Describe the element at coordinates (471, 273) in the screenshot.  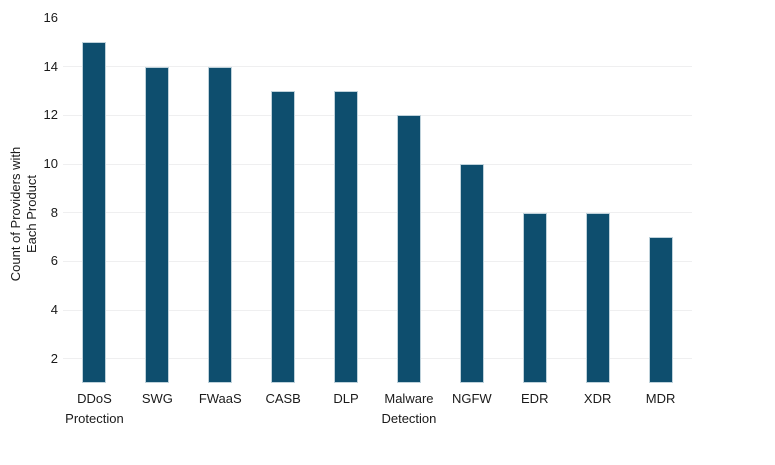
I see `bar-ngfw` at that location.